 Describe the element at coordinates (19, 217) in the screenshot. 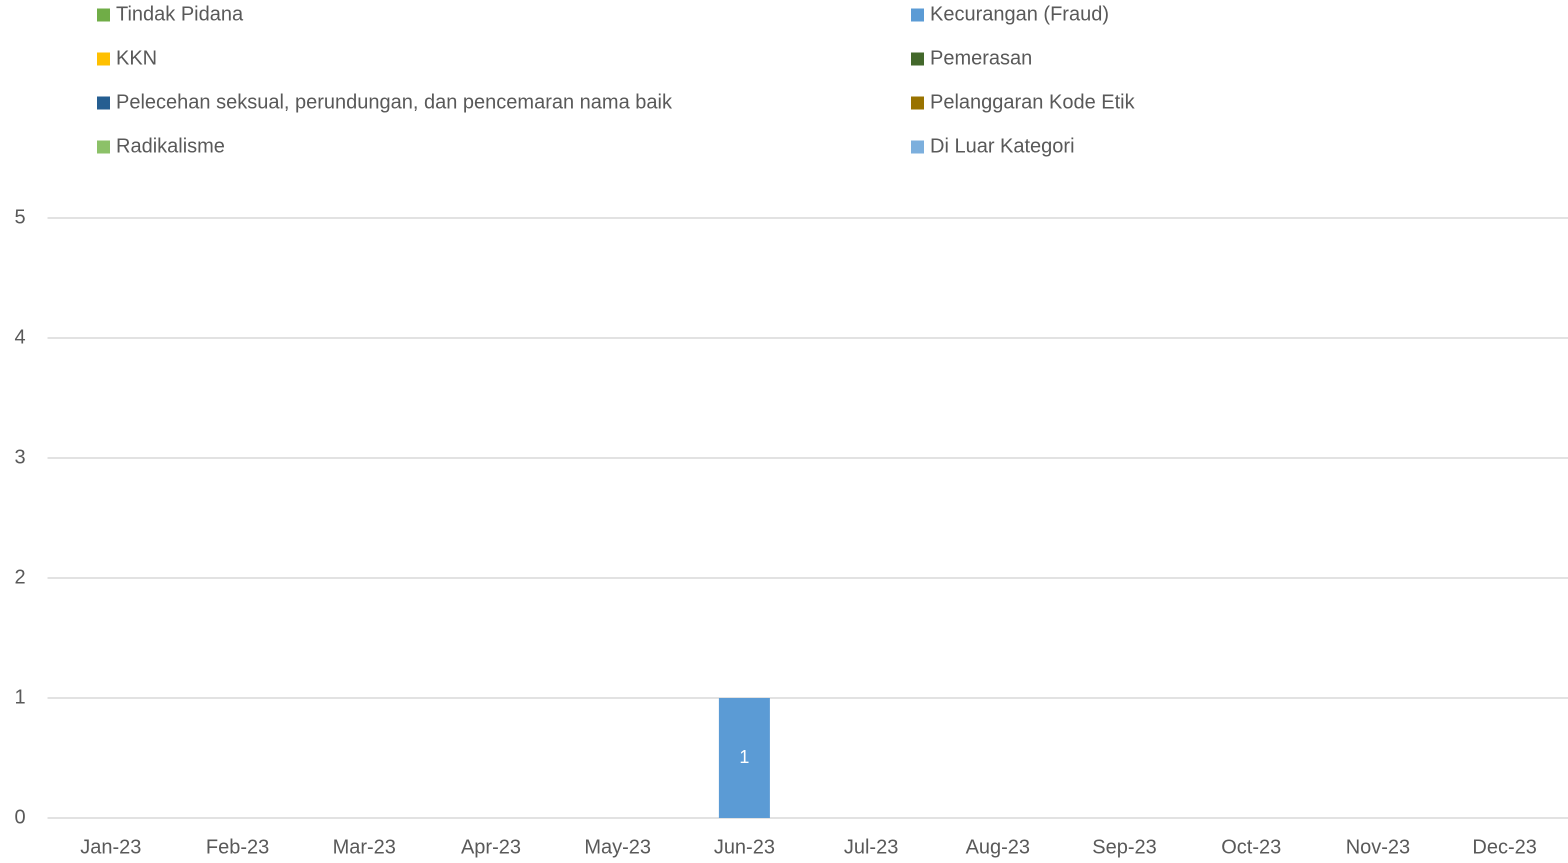

I see `y-tick-label: 5` at that location.